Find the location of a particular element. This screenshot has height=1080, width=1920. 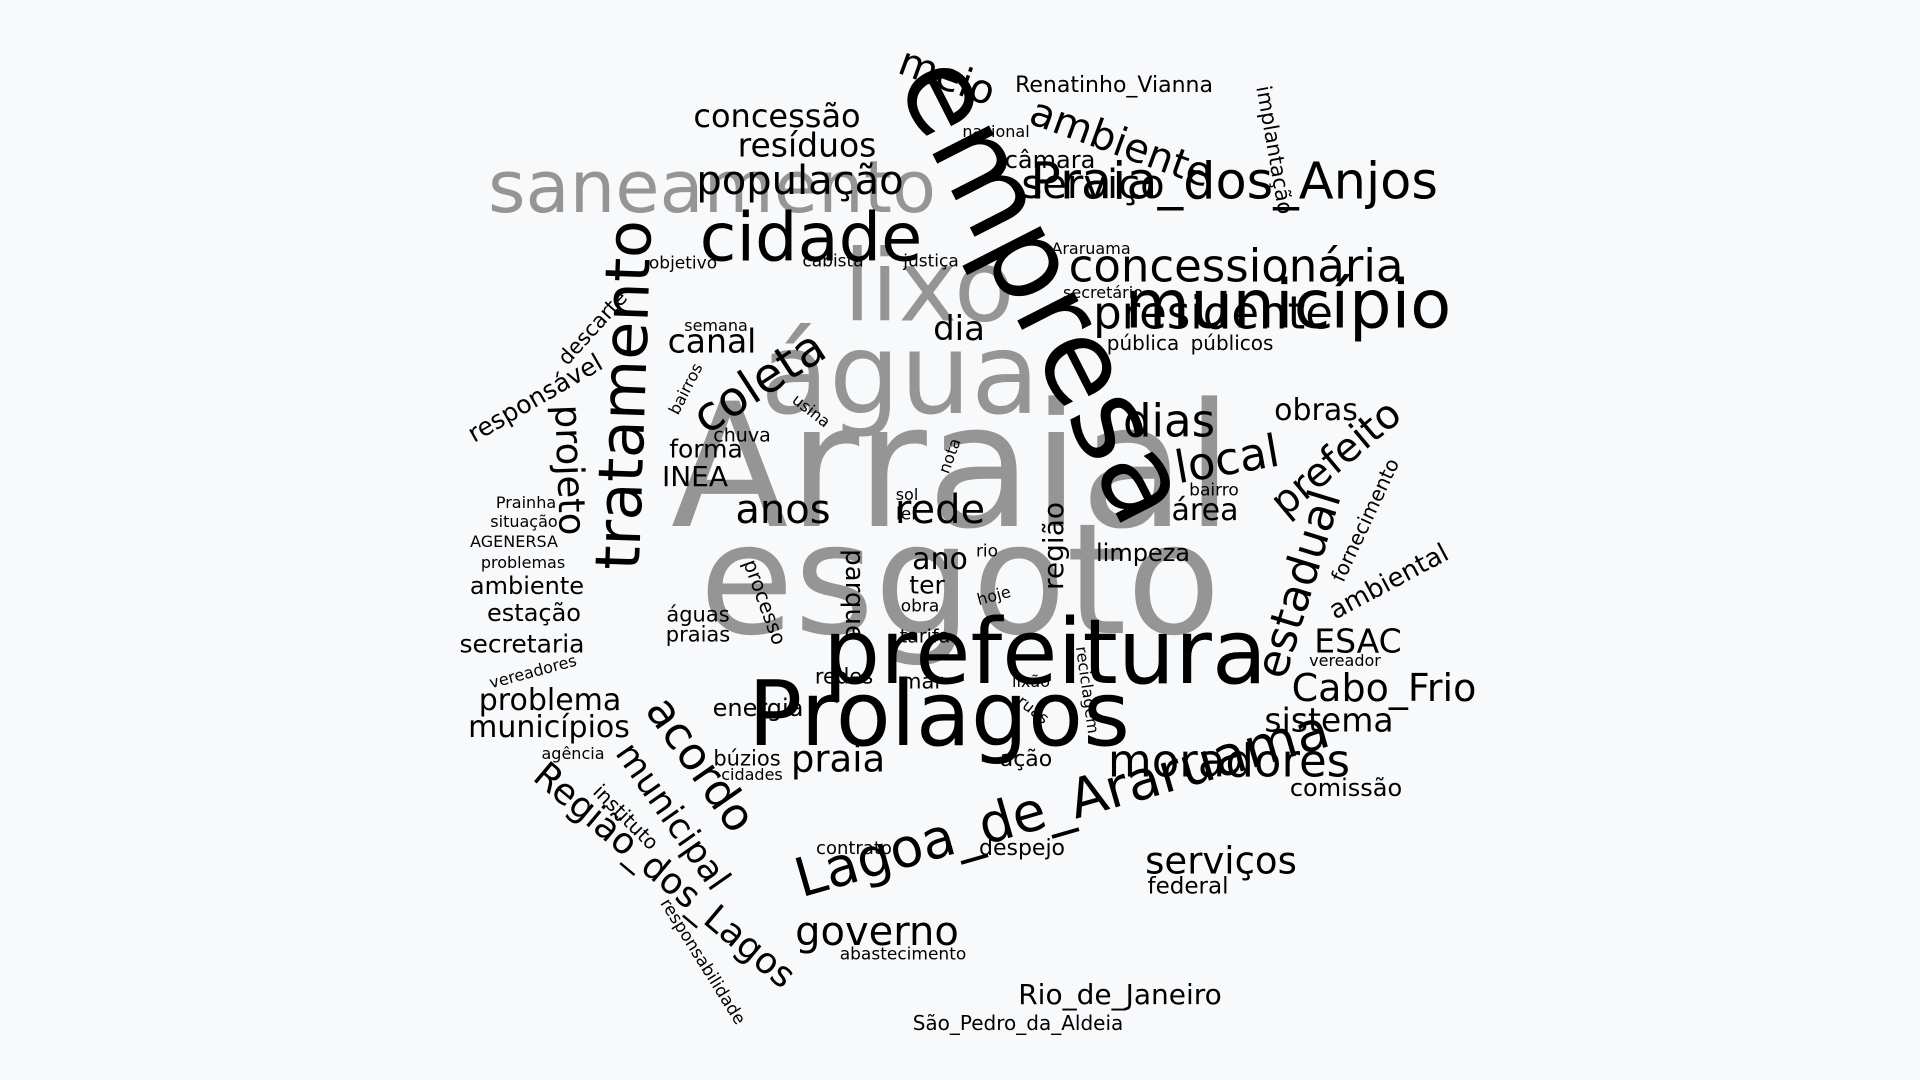

word-camara: câmara is located at coordinates (1050, 160).